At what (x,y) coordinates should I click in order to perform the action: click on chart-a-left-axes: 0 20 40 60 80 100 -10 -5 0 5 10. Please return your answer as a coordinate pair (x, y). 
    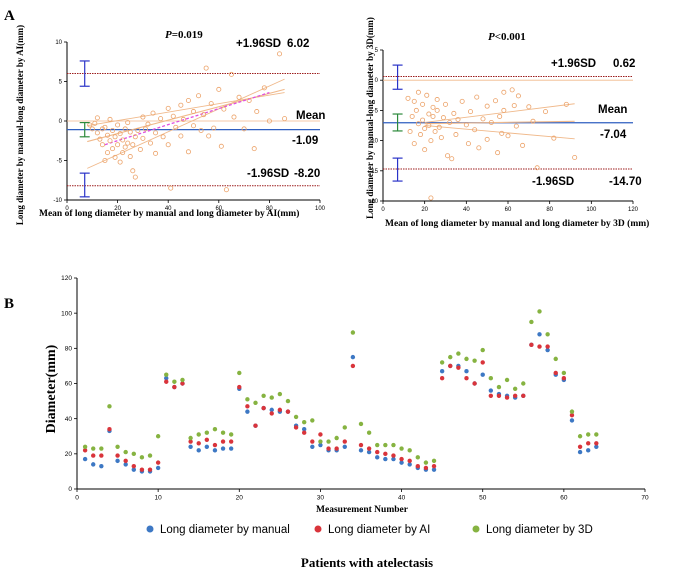
    Looking at the image, I should click on (189, 126).